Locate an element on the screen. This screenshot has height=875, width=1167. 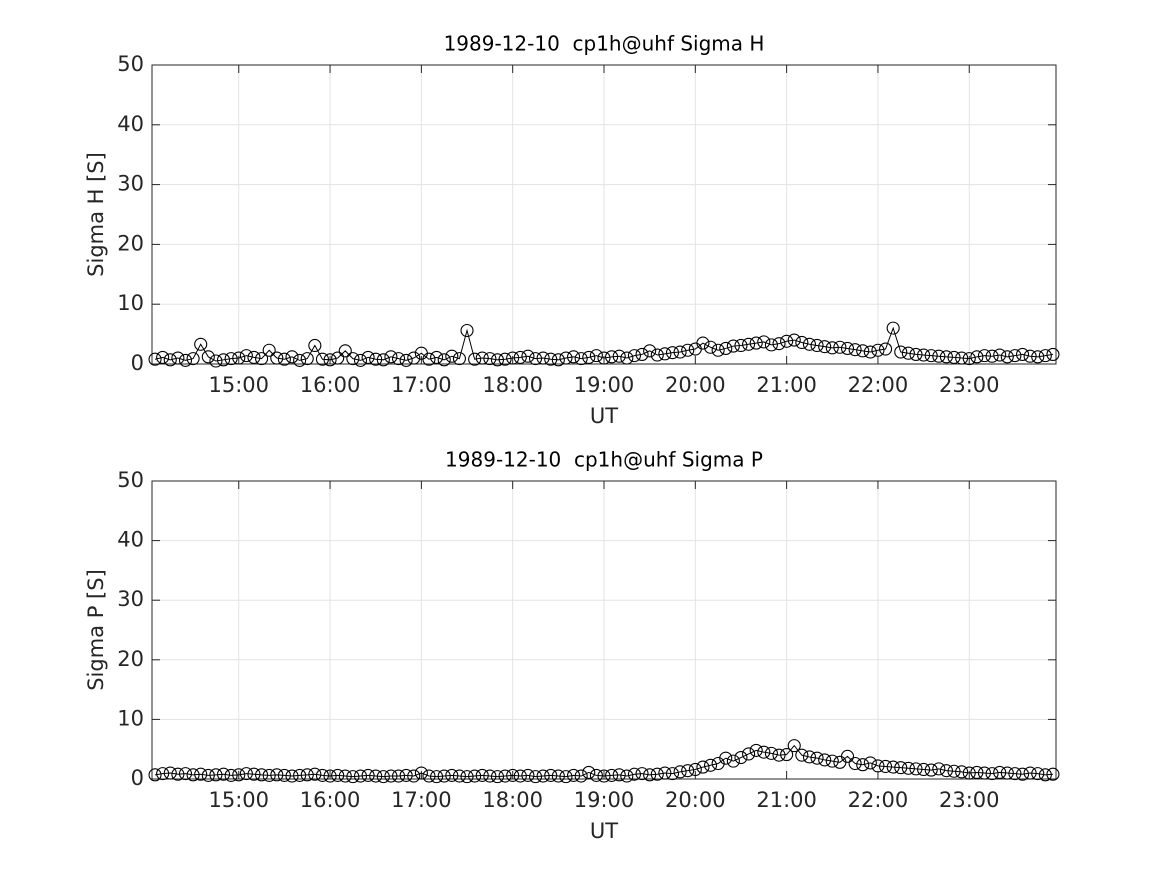
chart-title: 1989-12-10 cp1h@uhf Sigma P is located at coordinates (604, 460).